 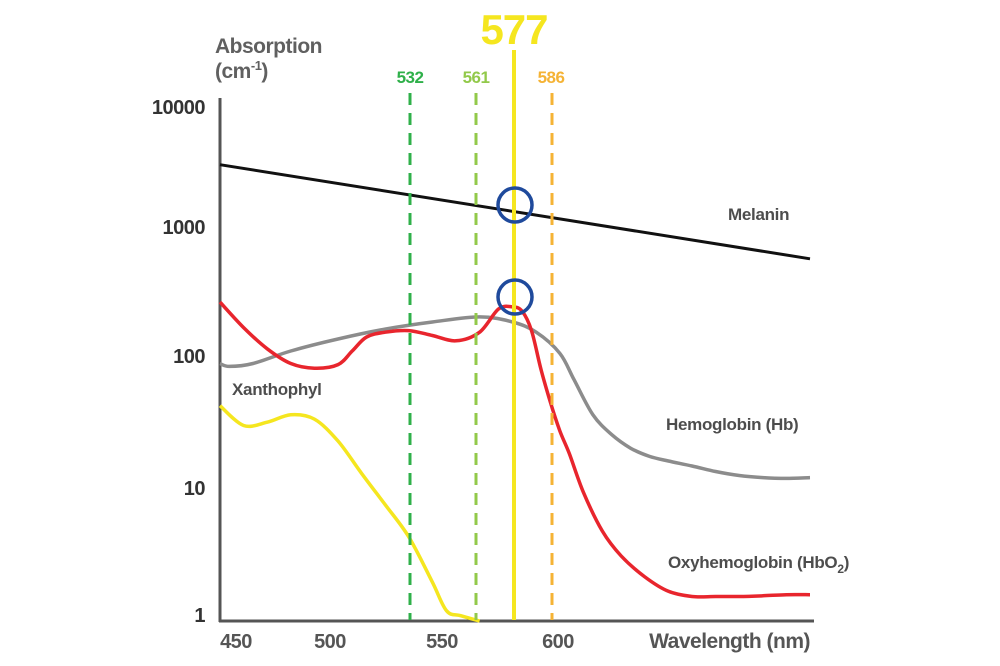 What do you see at coordinates (199, 616) in the screenshot?
I see `y-tick-1: 1` at bounding box center [199, 616].